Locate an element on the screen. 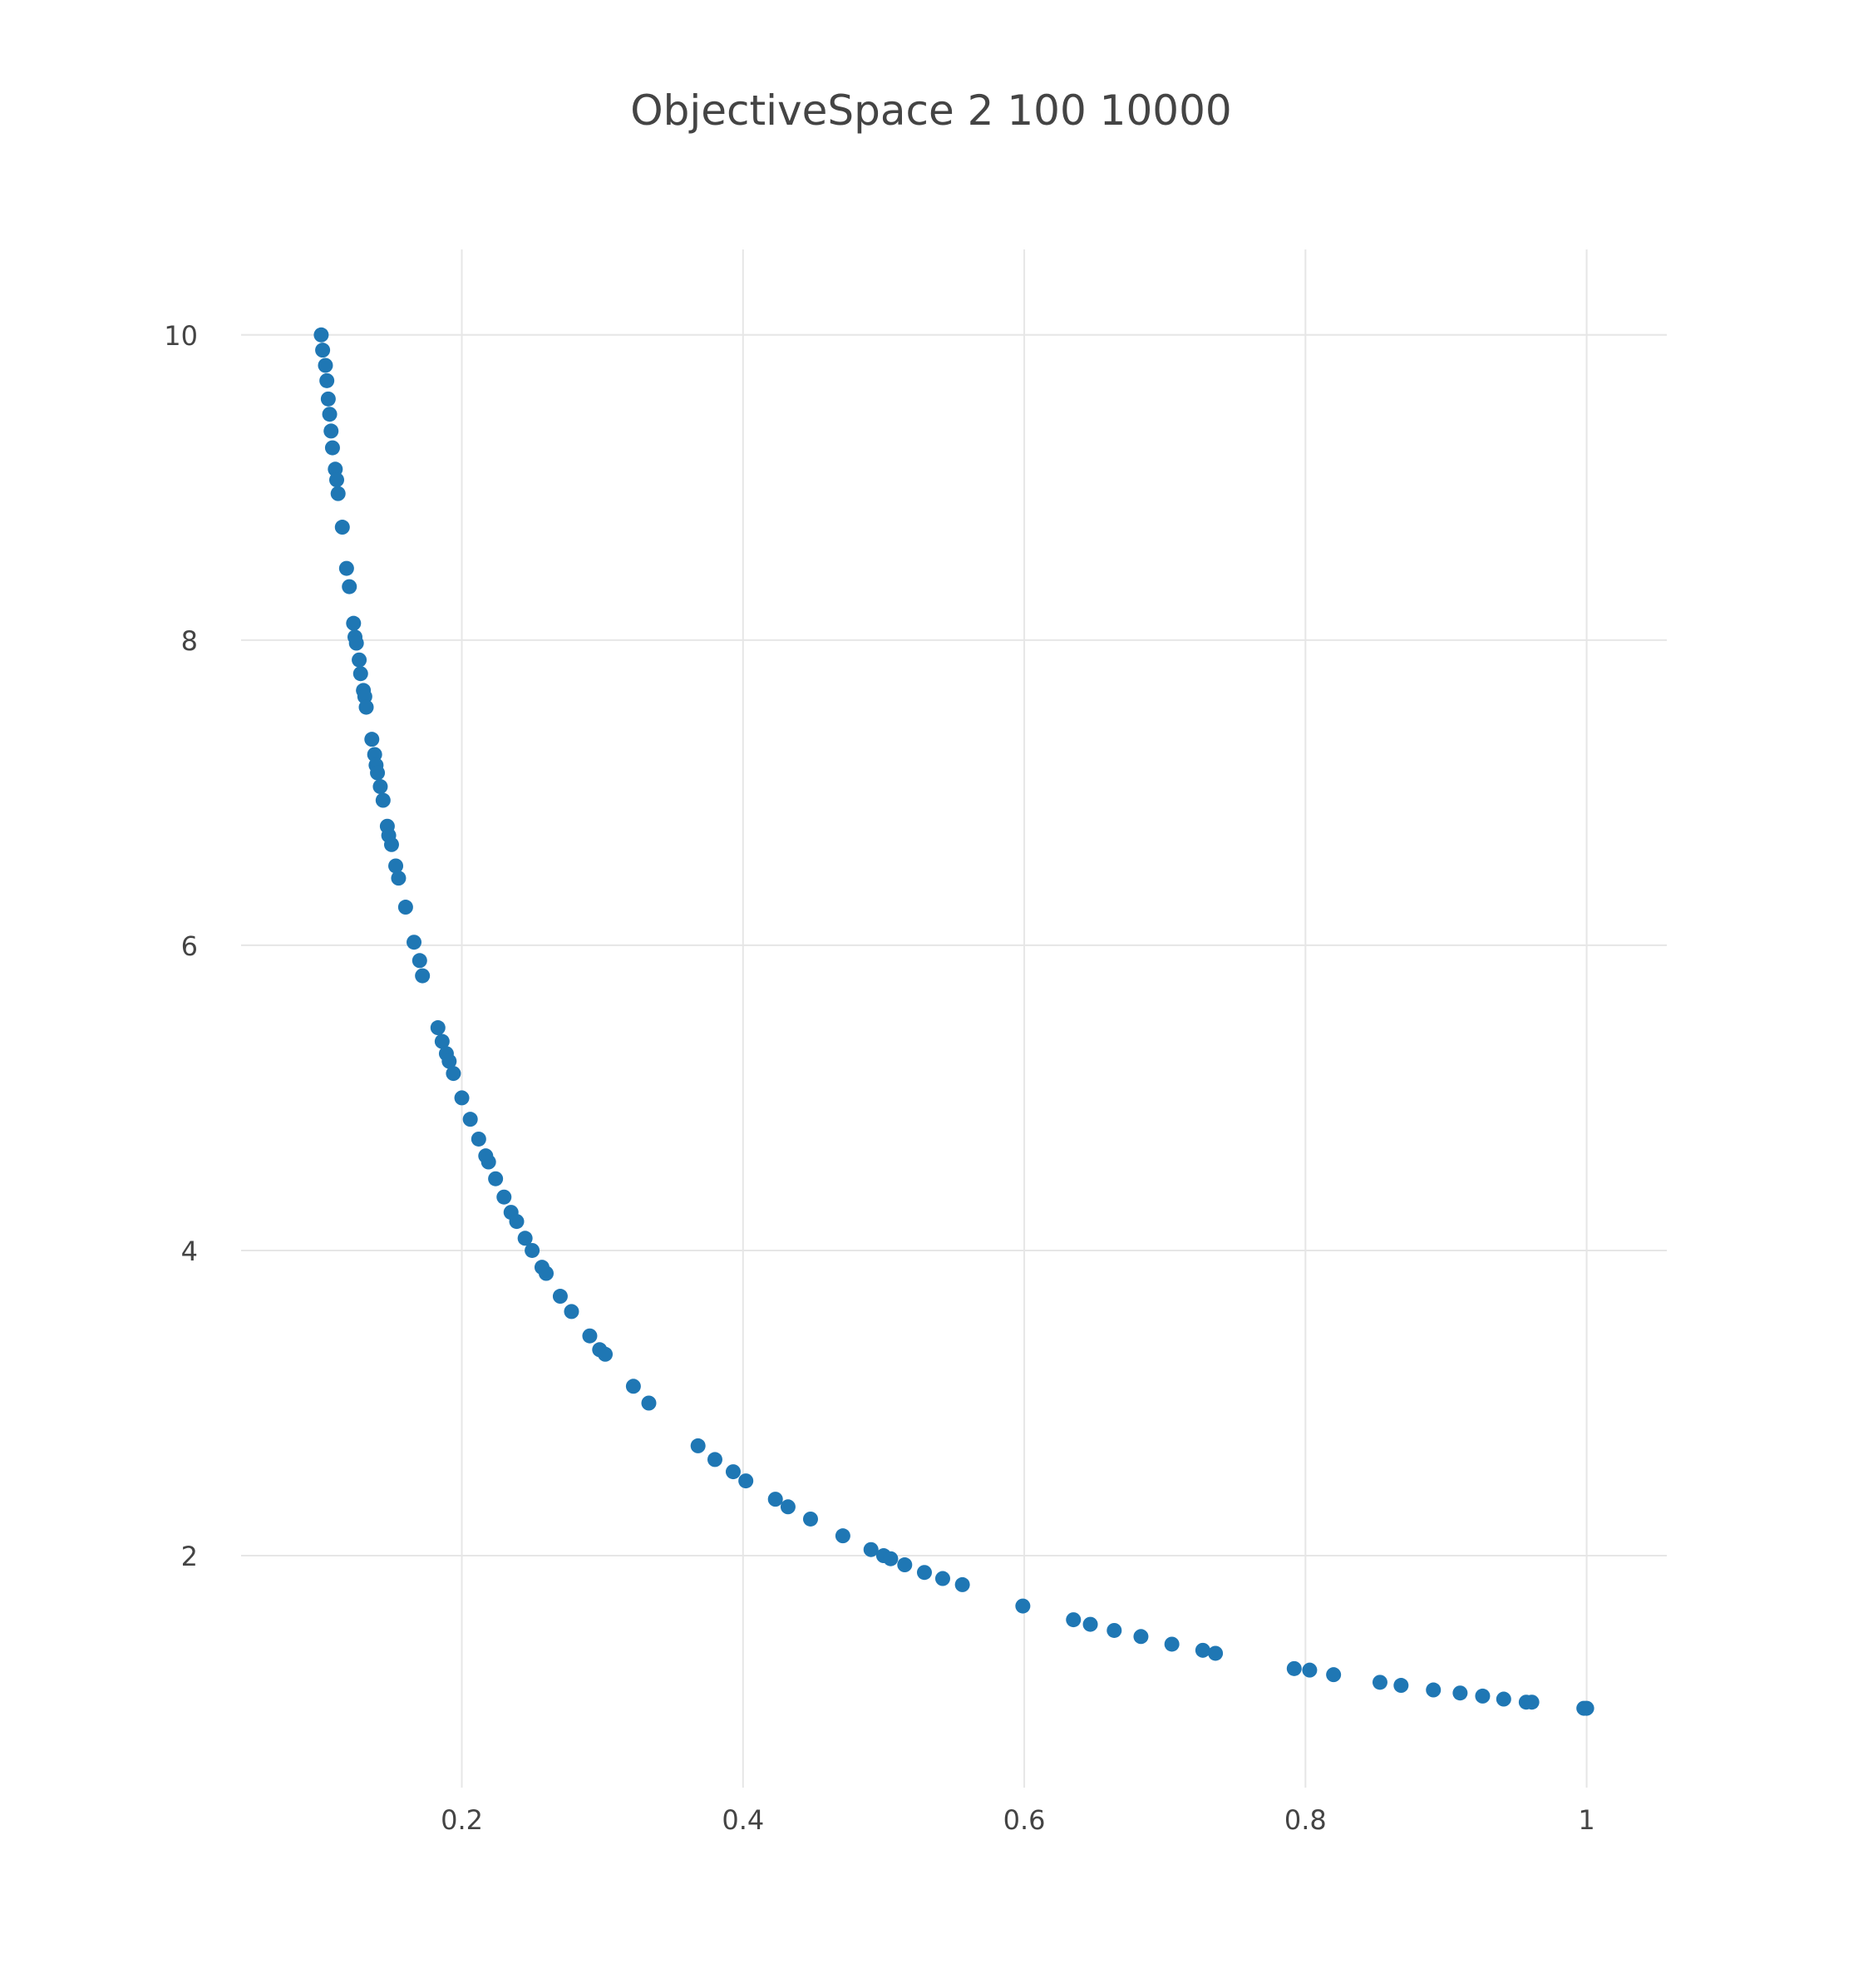  chart-title: ObjectiveSpace 2 100 10000 is located at coordinates (931, 110).